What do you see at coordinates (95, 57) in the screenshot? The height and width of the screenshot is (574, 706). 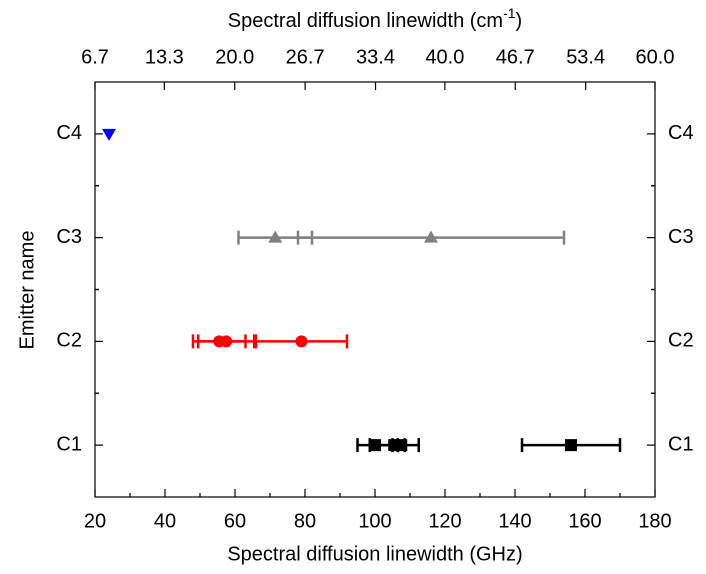 I see `x2-tick-label: 6.7` at bounding box center [95, 57].